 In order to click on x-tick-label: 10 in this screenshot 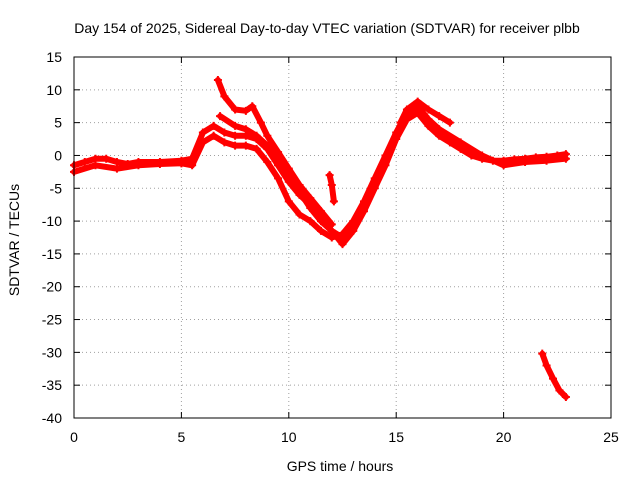, I will do `click(289, 437)`.